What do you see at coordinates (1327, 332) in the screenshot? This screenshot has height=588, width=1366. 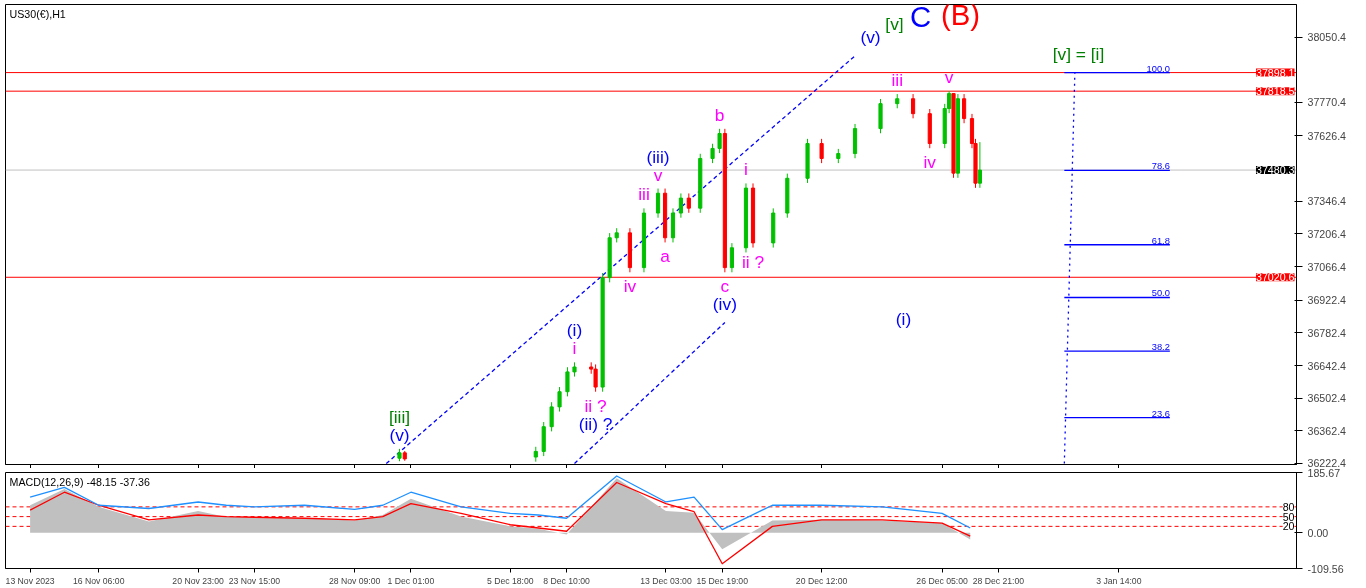 I see `y-tick-label: 36782.4` at bounding box center [1327, 332].